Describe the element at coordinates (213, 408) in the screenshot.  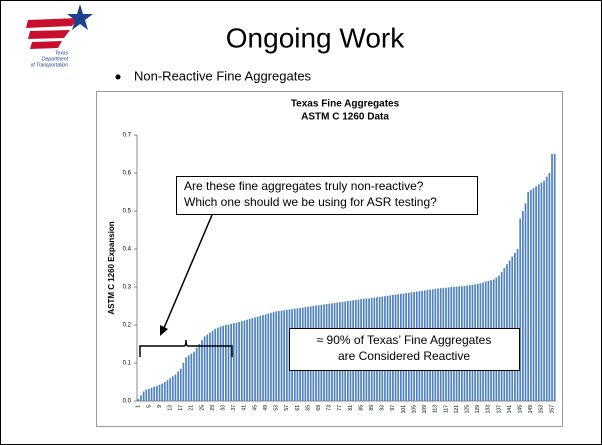
I see `x-tick-label: 29` at that location.